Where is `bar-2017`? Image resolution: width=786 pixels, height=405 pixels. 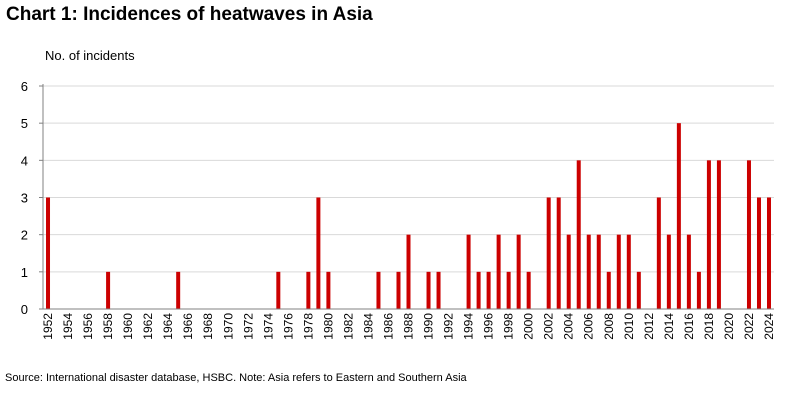 bar-2017 is located at coordinates (698, 290).